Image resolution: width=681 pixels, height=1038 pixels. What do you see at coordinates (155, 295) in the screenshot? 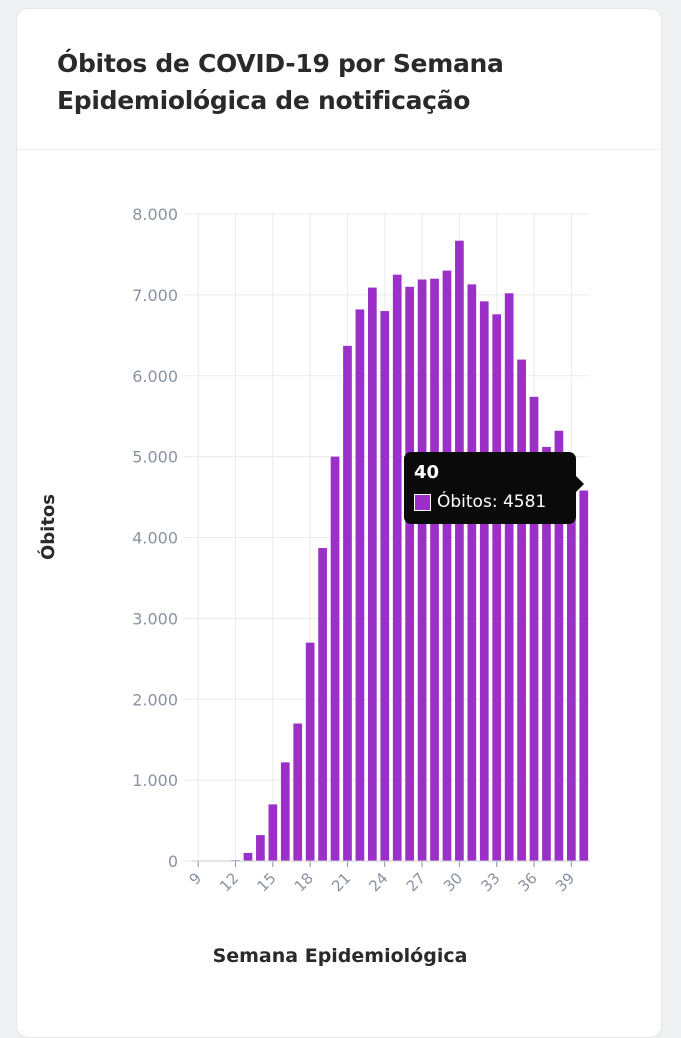
I see `y-tick-label: 7.000` at bounding box center [155, 295].